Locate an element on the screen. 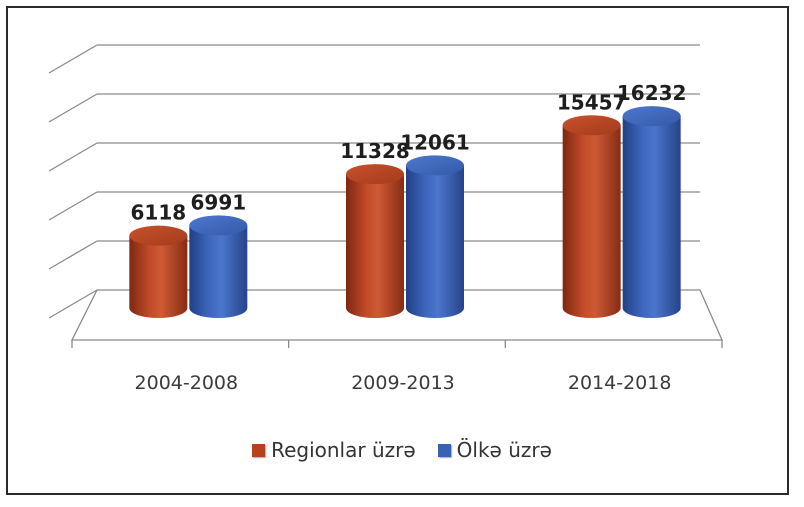  legend-label-regions: Regionlar üzrə is located at coordinates (343, 450).